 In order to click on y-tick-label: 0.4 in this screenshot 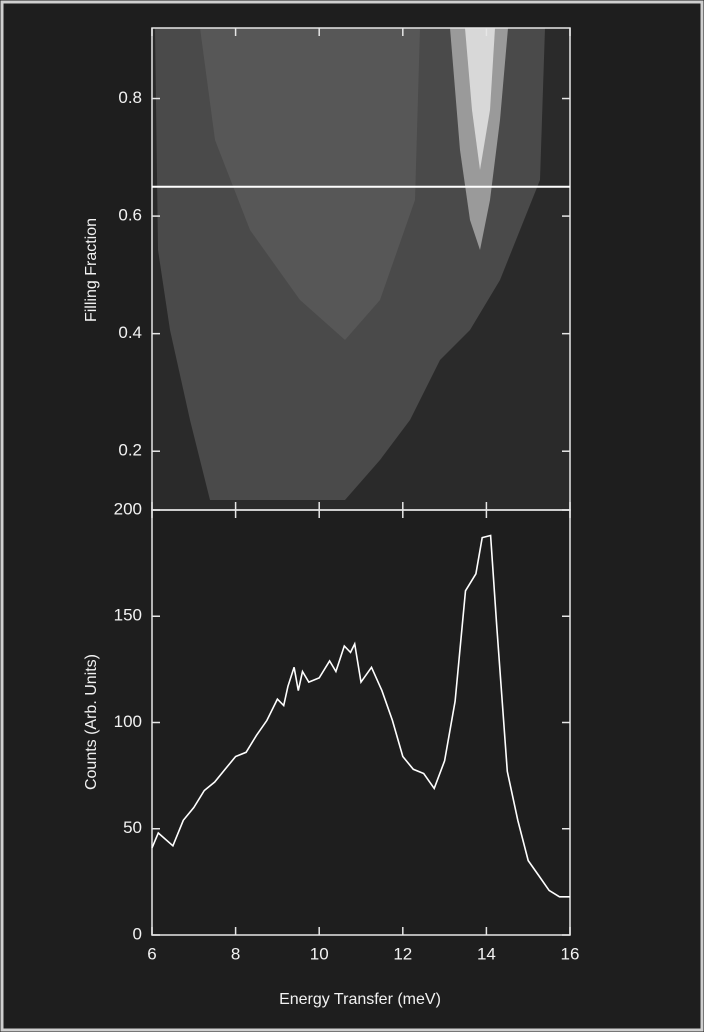, I will do `click(130, 332)`.